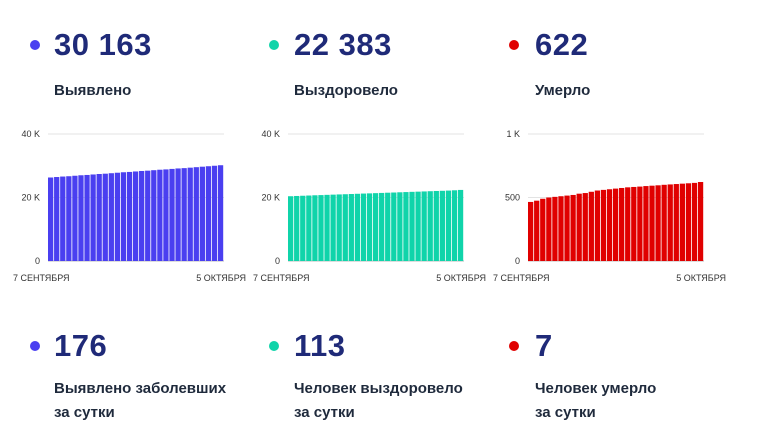  What do you see at coordinates (274, 346) in the screenshot?
I see `recovered-daily-dot-icon` at bounding box center [274, 346].